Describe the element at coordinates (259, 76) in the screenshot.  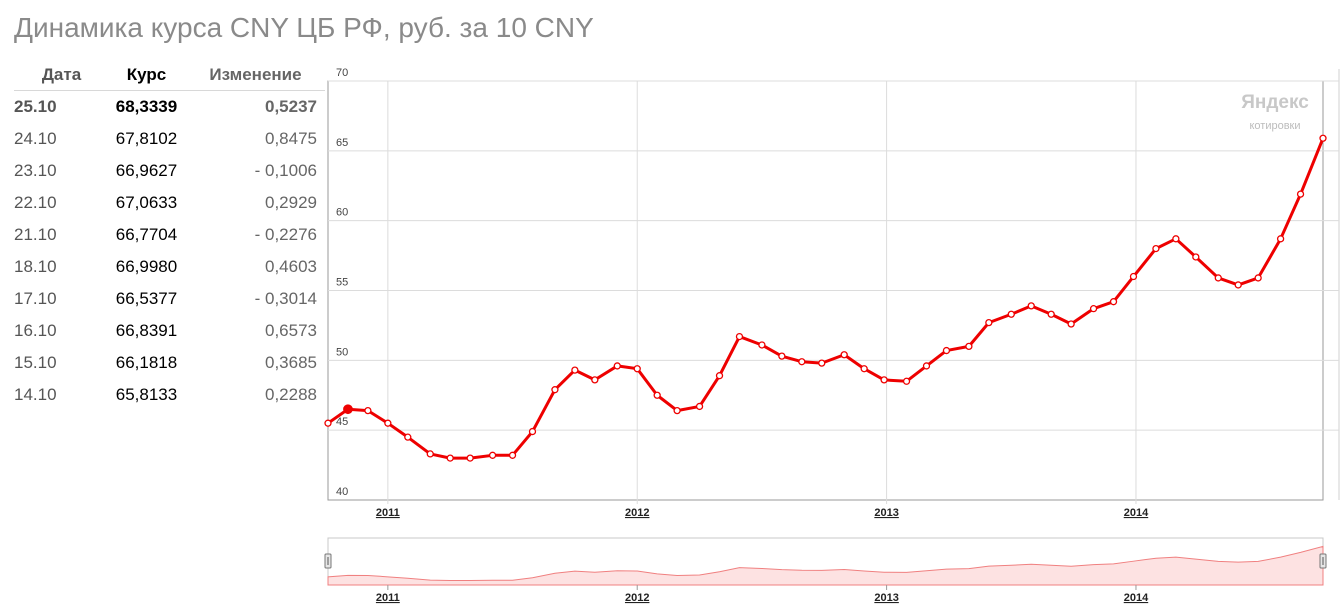
I see `header-change: Изменение` at that location.